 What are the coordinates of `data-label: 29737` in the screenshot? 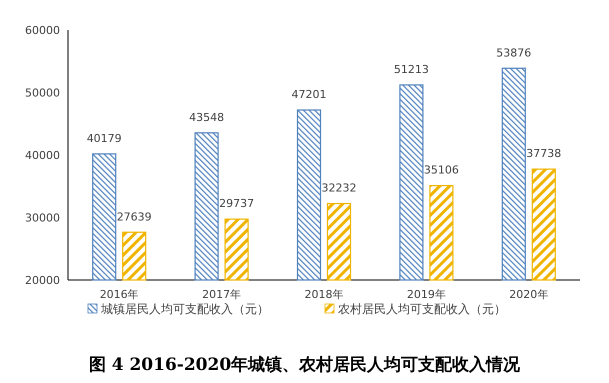 It's located at (236, 203).